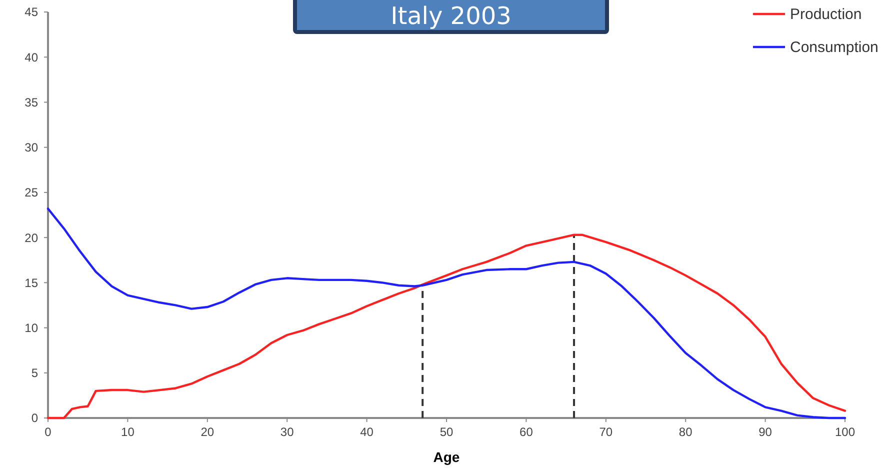  What do you see at coordinates (128, 432) in the screenshot?
I see `x-tick-label: 10` at bounding box center [128, 432].